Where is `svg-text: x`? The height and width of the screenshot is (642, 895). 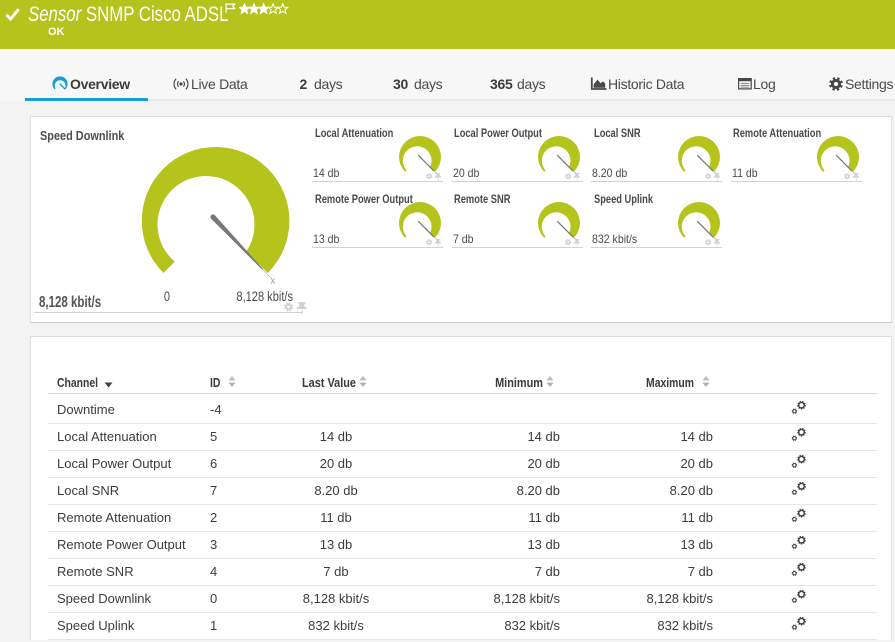 svg-text: x is located at coordinates (273, 281).